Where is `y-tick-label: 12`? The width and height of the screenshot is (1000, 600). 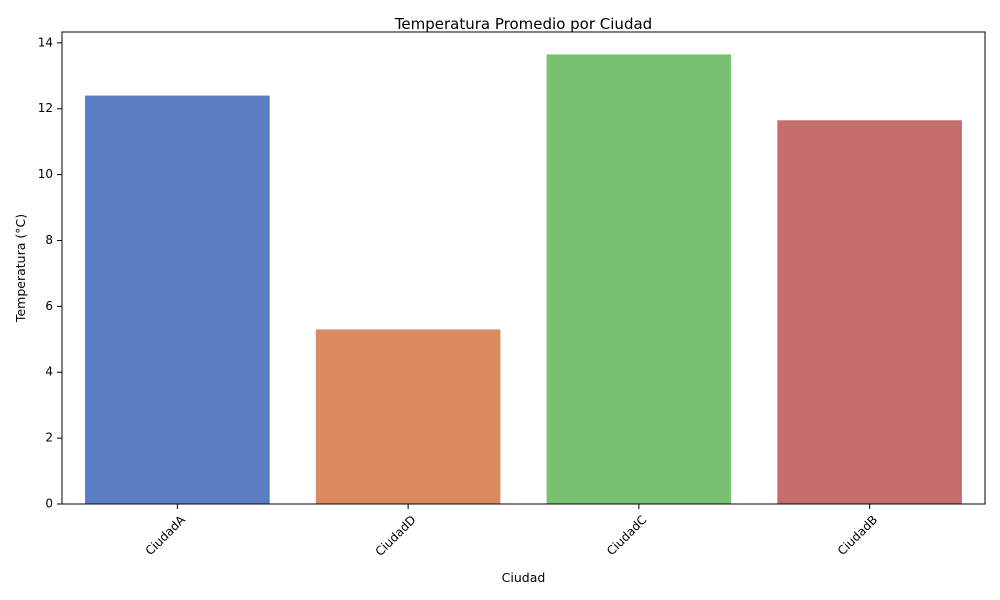
y-tick-label: 12 is located at coordinates (45, 108).